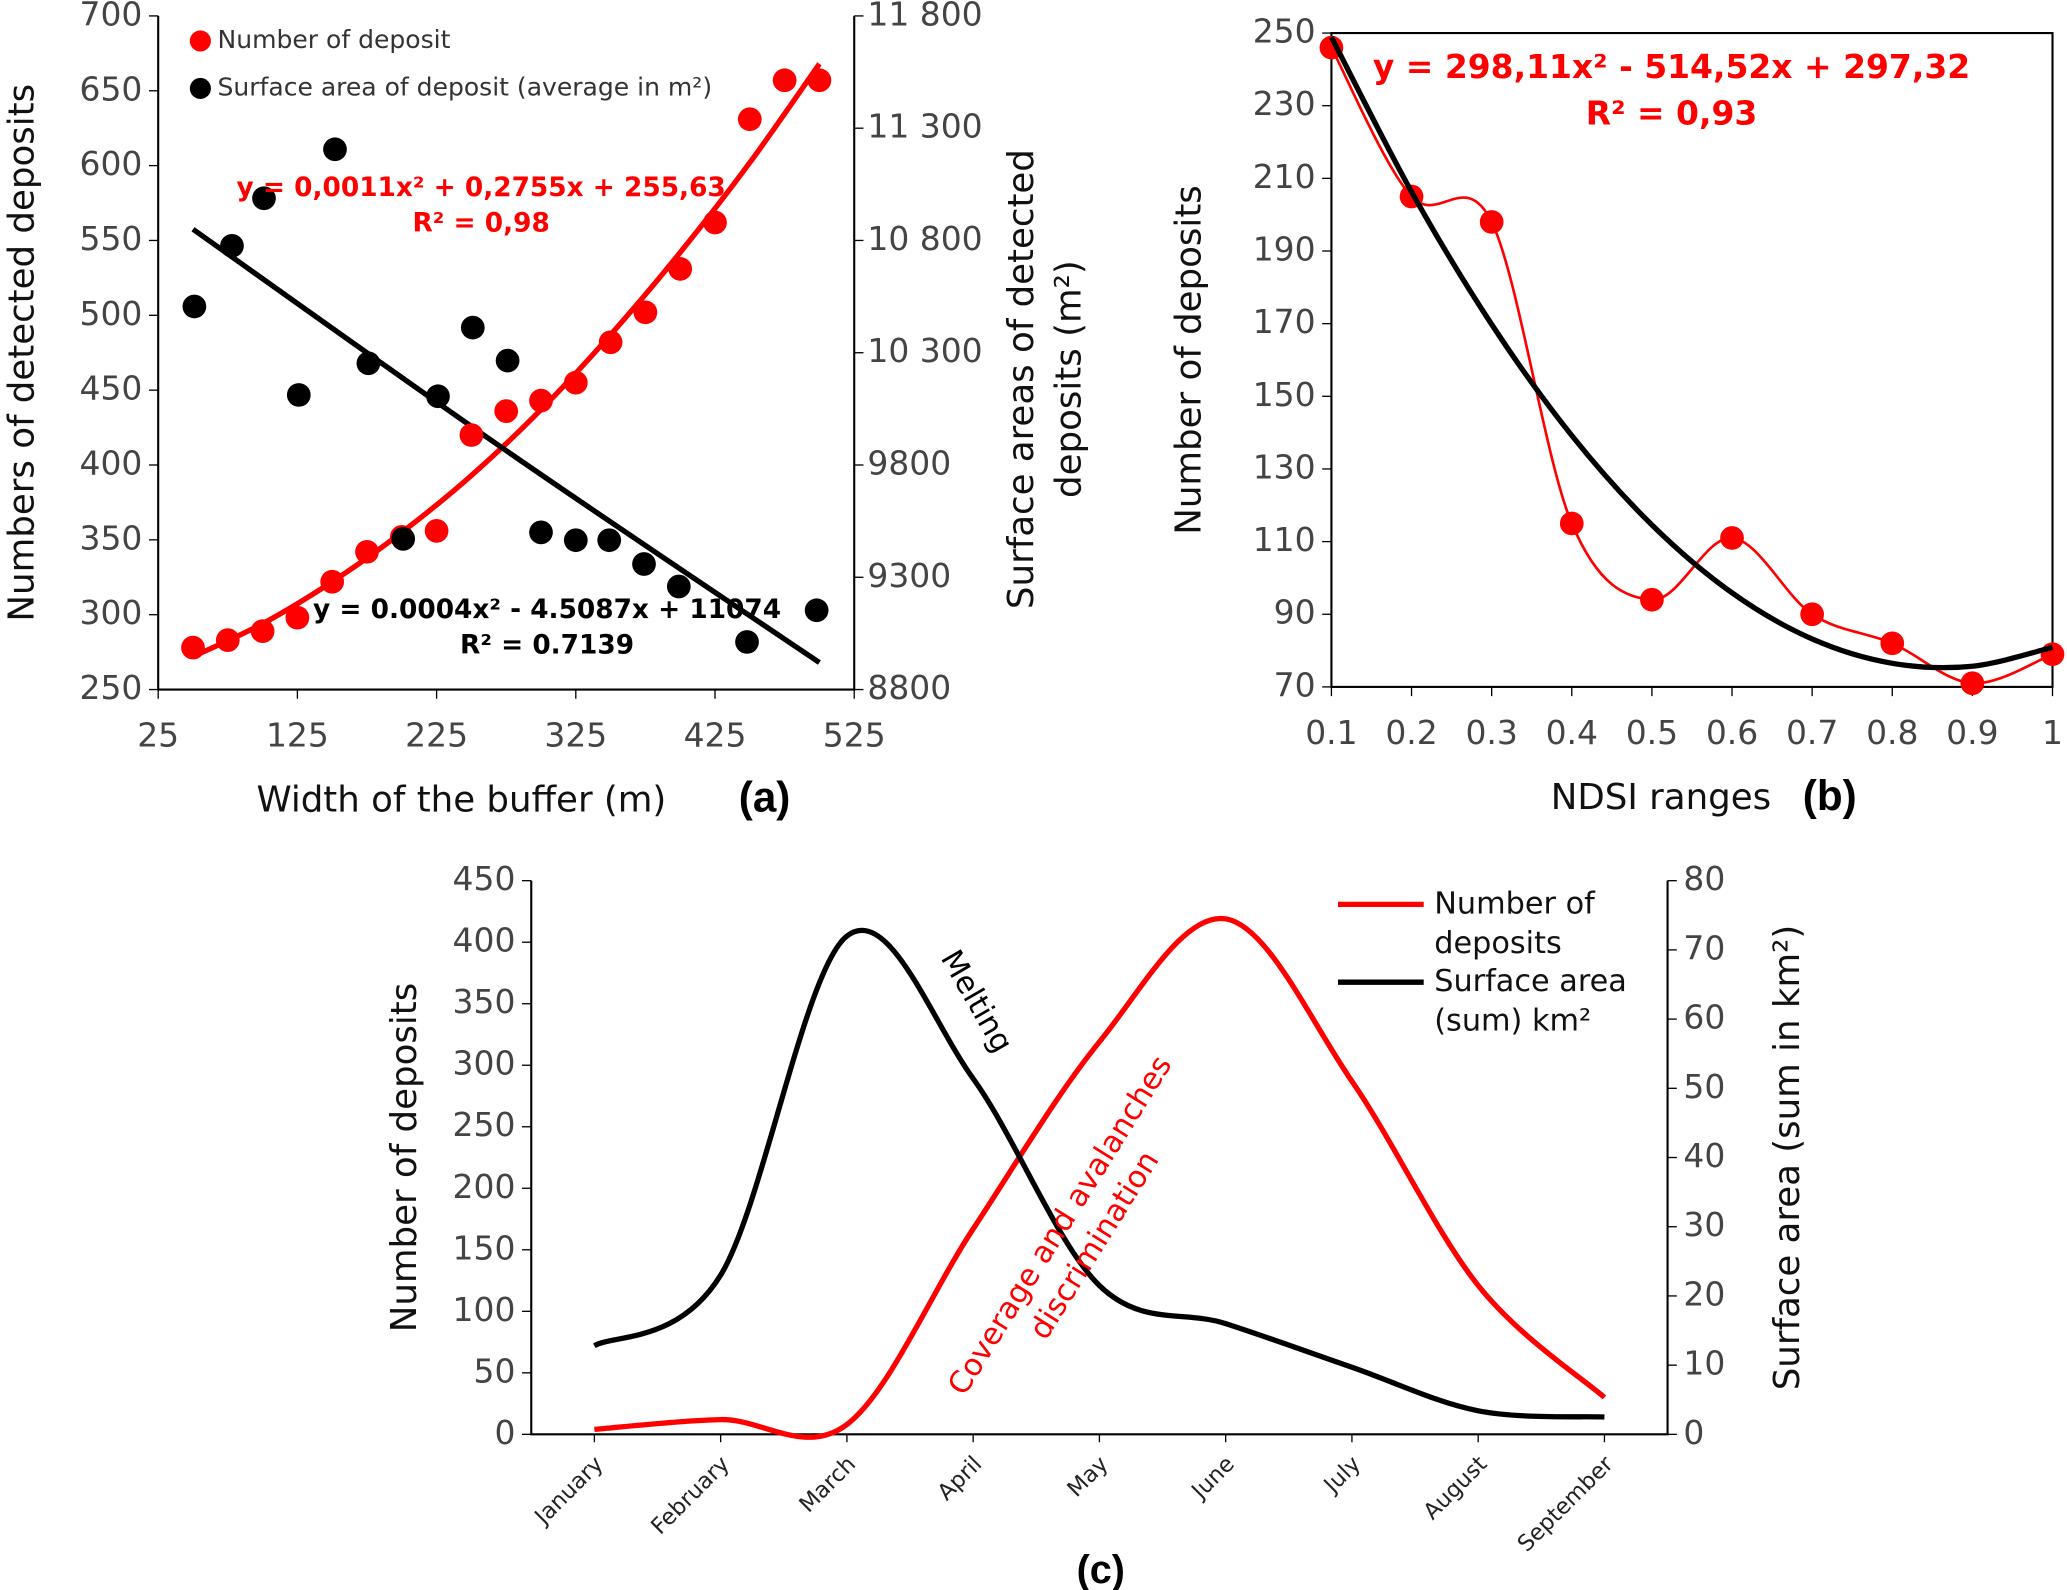 The height and width of the screenshot is (1590, 2067). What do you see at coordinates (480, 224) in the screenshot?
I see `equation: R² = 0,98` at bounding box center [480, 224].